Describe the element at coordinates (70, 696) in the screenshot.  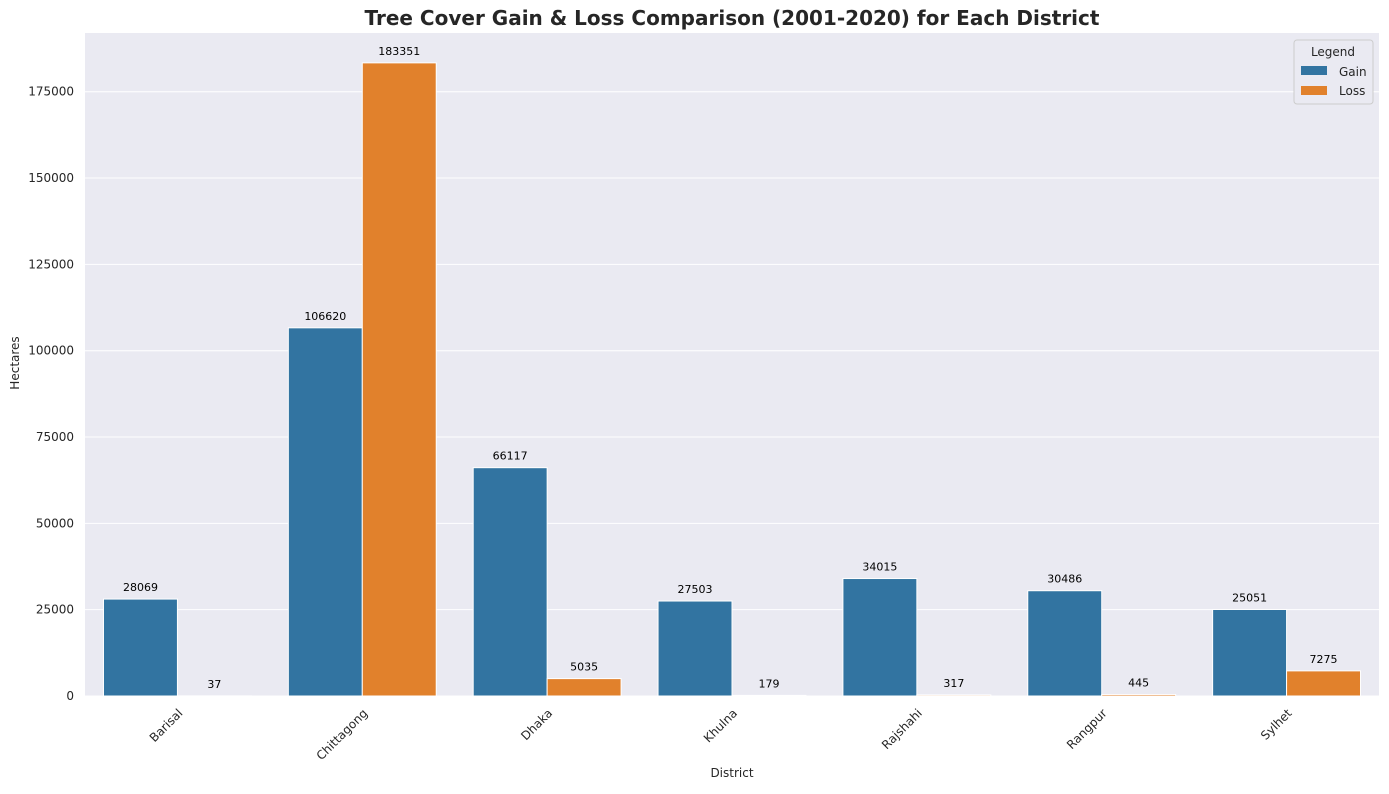
I see `y-tick-label: 0` at that location.